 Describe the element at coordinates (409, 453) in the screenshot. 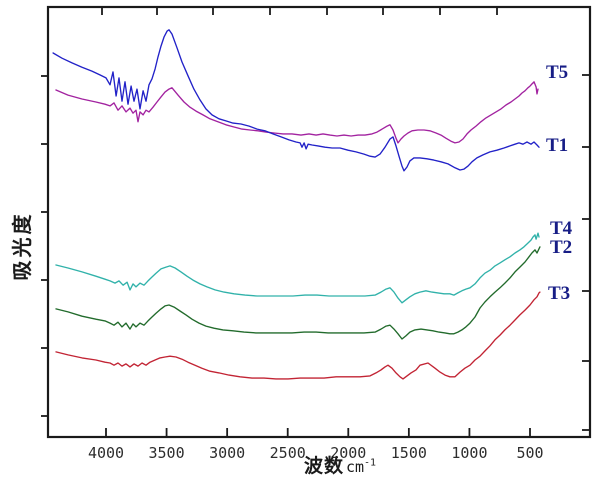

I see `x-tick-label: 1500` at that location.